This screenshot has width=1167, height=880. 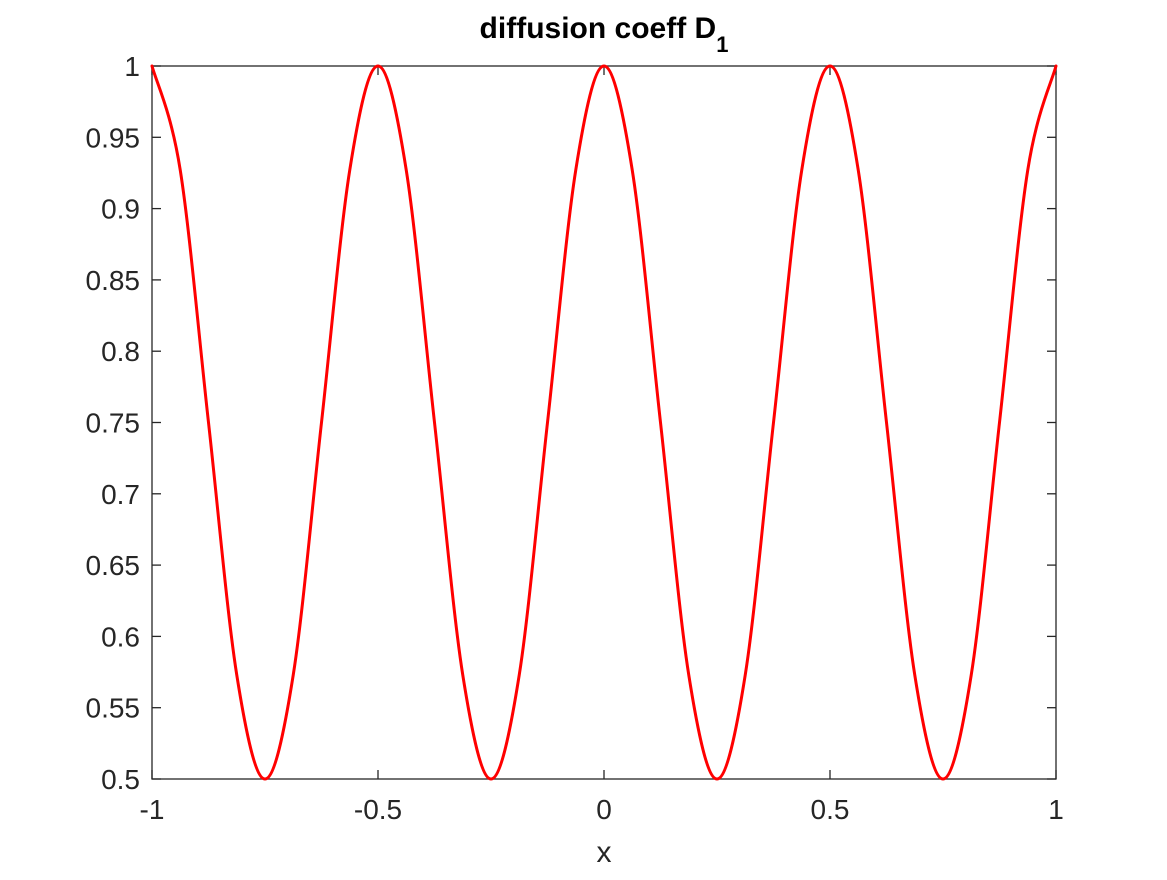 I want to click on x-tick-label: -0.5, so click(x=378, y=809).